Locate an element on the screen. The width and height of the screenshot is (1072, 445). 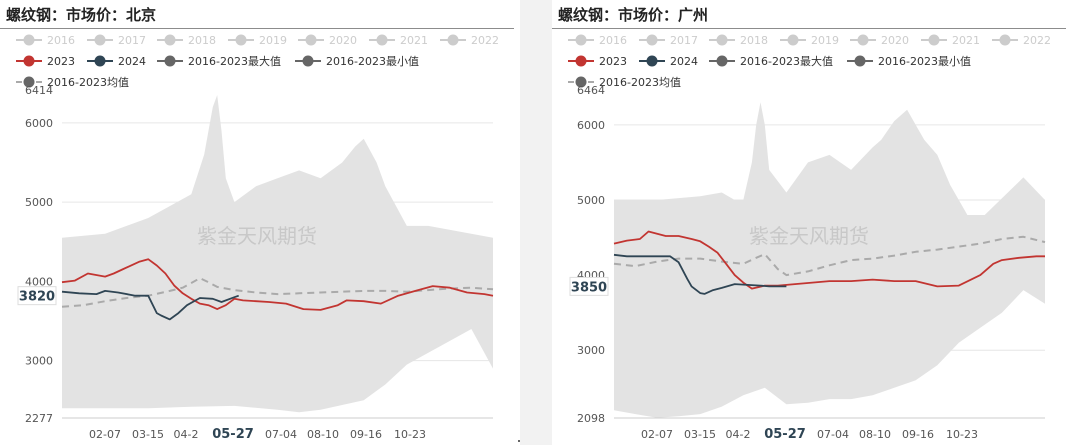
y-tick-label: 4000 is located at coordinates (39, 281).